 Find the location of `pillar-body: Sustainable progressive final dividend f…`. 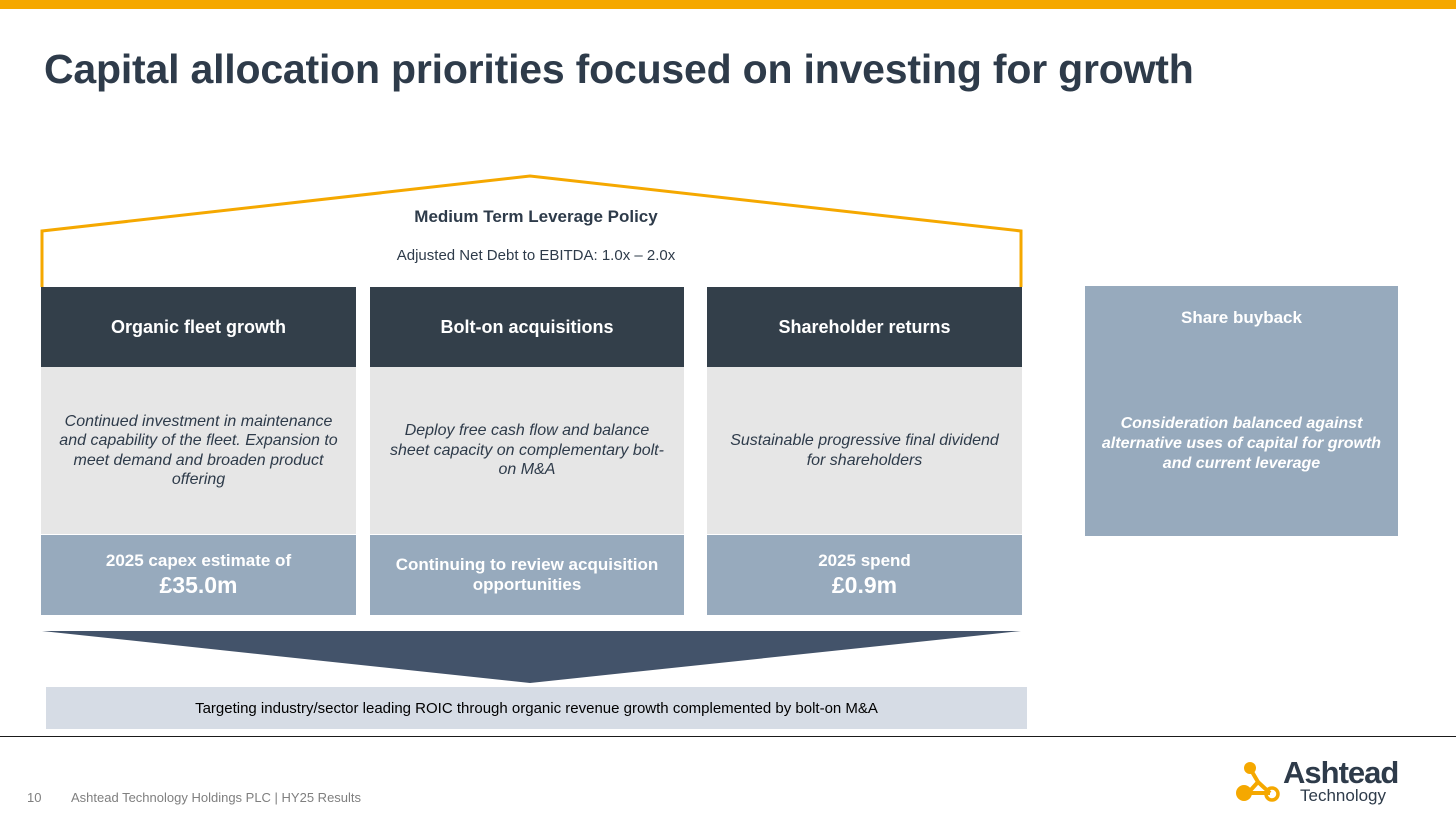

pillar-body: Sustainable progressive final dividend f… is located at coordinates (864, 450).